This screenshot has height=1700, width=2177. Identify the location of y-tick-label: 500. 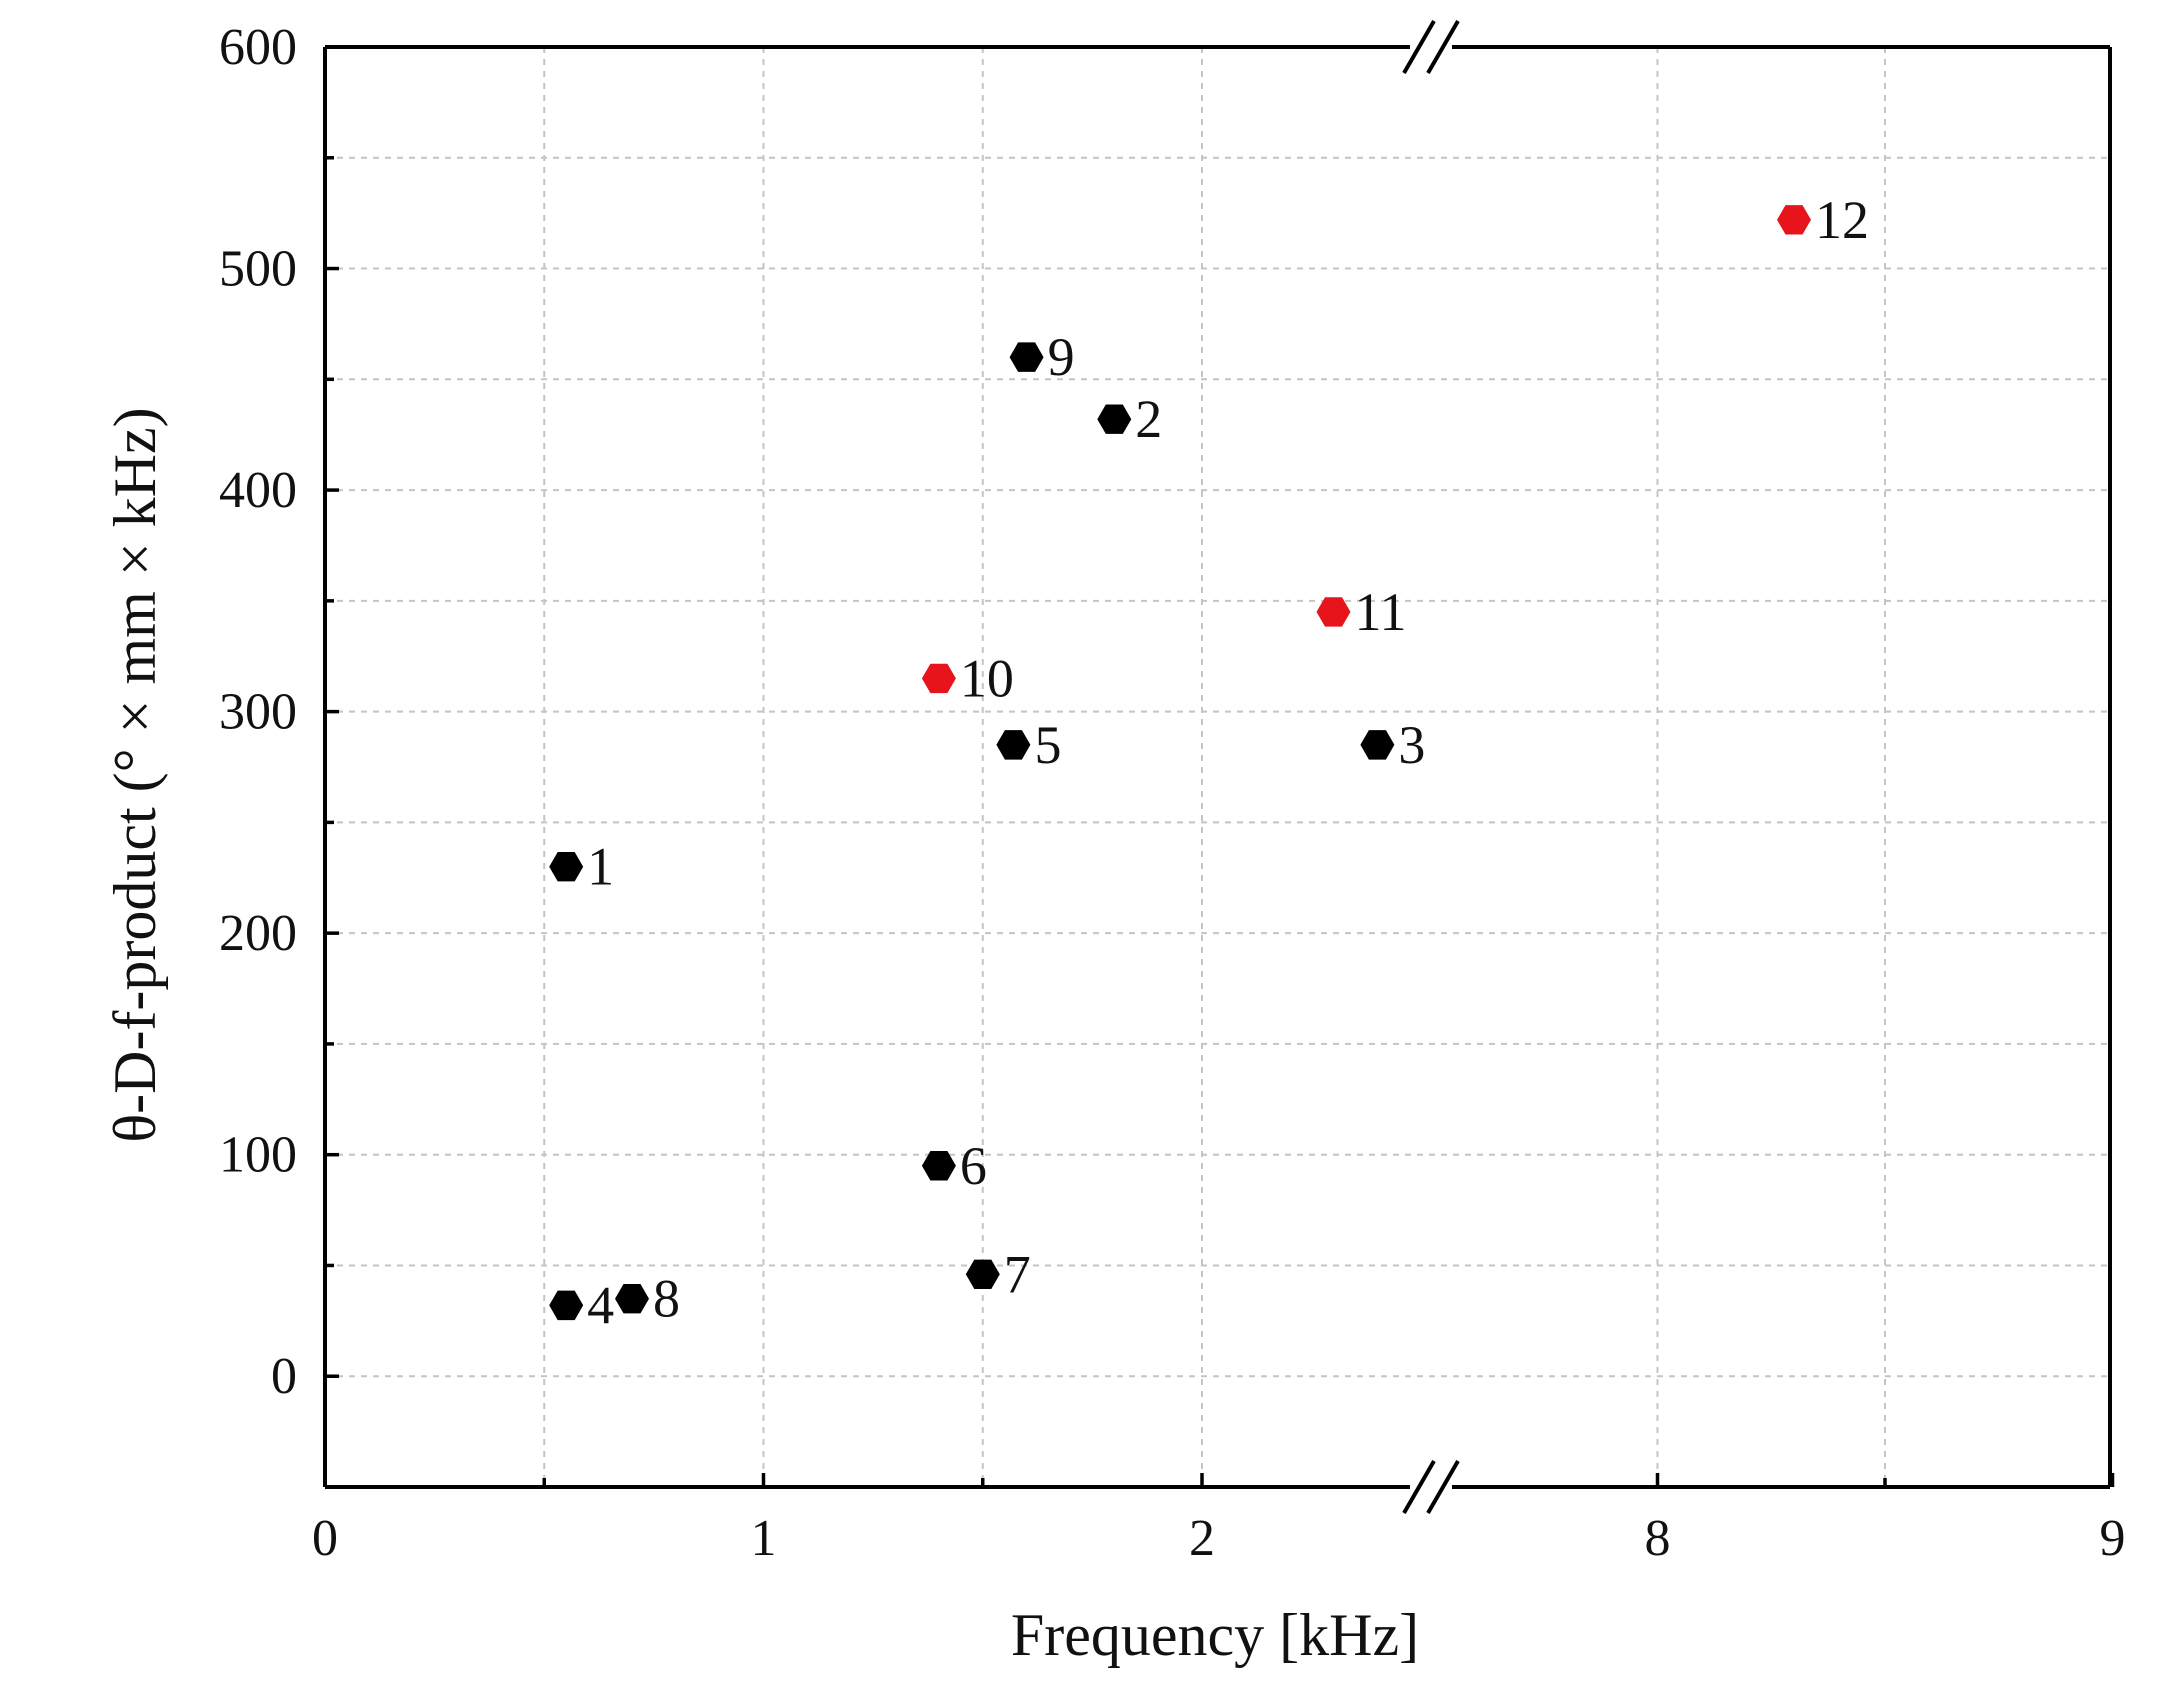
(258, 269).